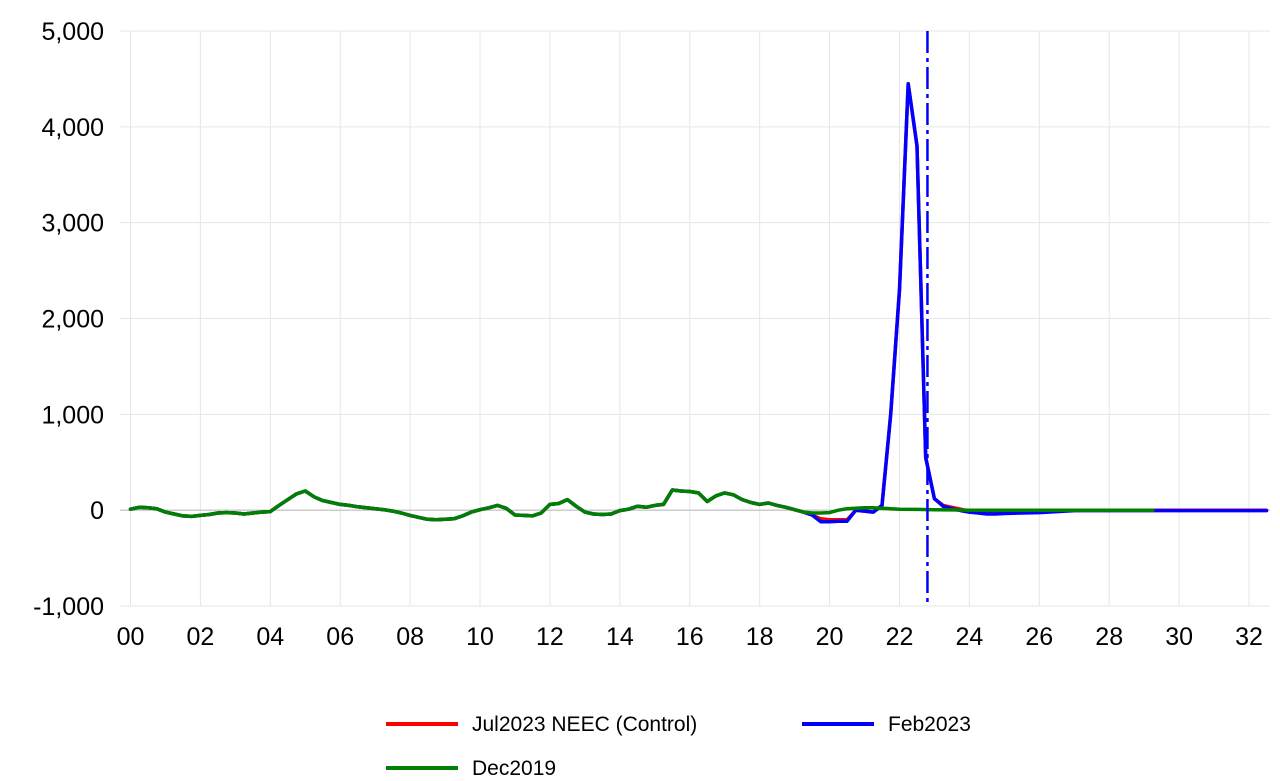 The width and height of the screenshot is (1280, 781). Describe the element at coordinates (514, 768) in the screenshot. I see `legend-label-dec2019: Dec2019` at that location.